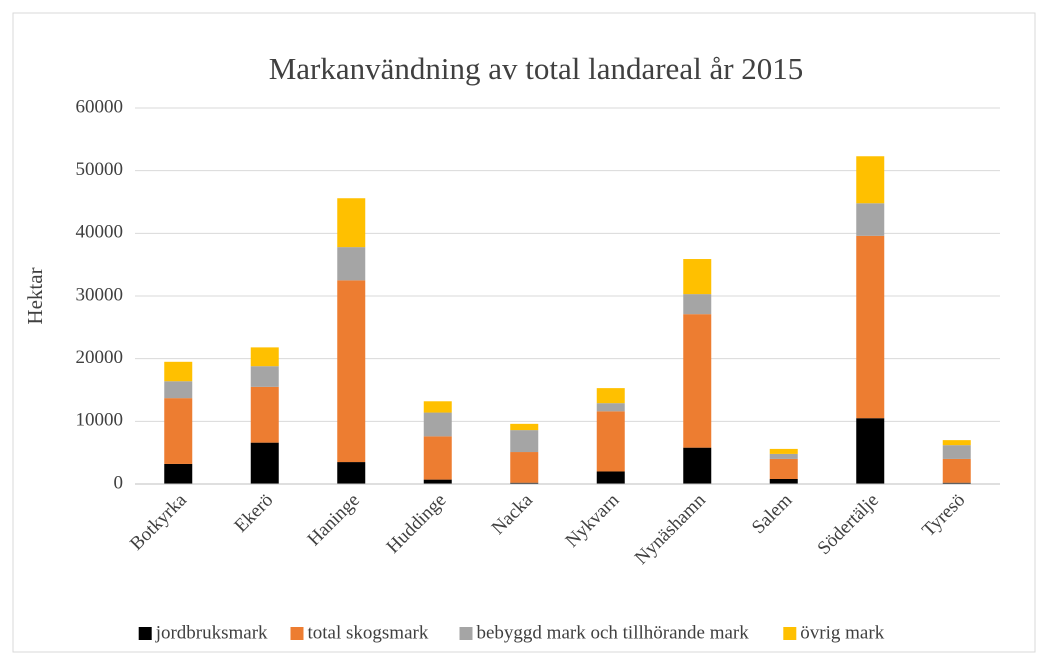 This screenshot has height=666, width=1048. Describe the element at coordinates (119, 482) in the screenshot. I see `y-tick-label: 0` at that location.